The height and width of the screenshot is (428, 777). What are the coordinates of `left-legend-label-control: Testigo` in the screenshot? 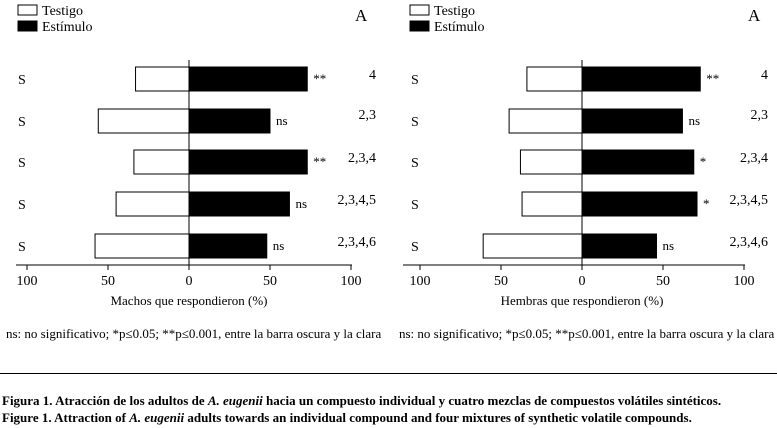 It's located at (62, 11).